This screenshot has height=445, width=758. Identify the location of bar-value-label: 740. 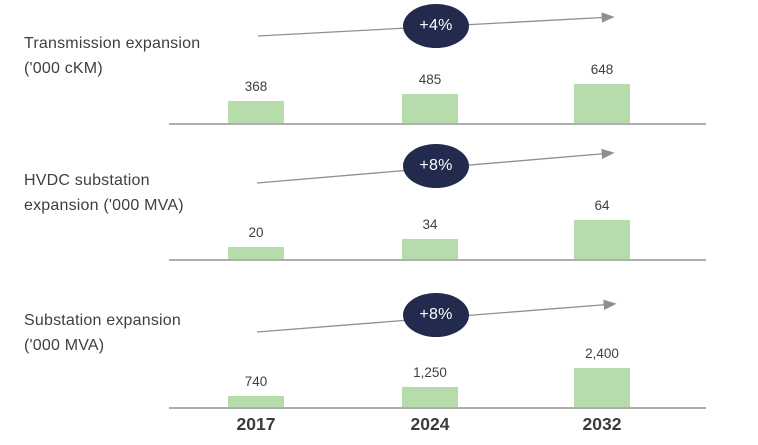
(256, 381).